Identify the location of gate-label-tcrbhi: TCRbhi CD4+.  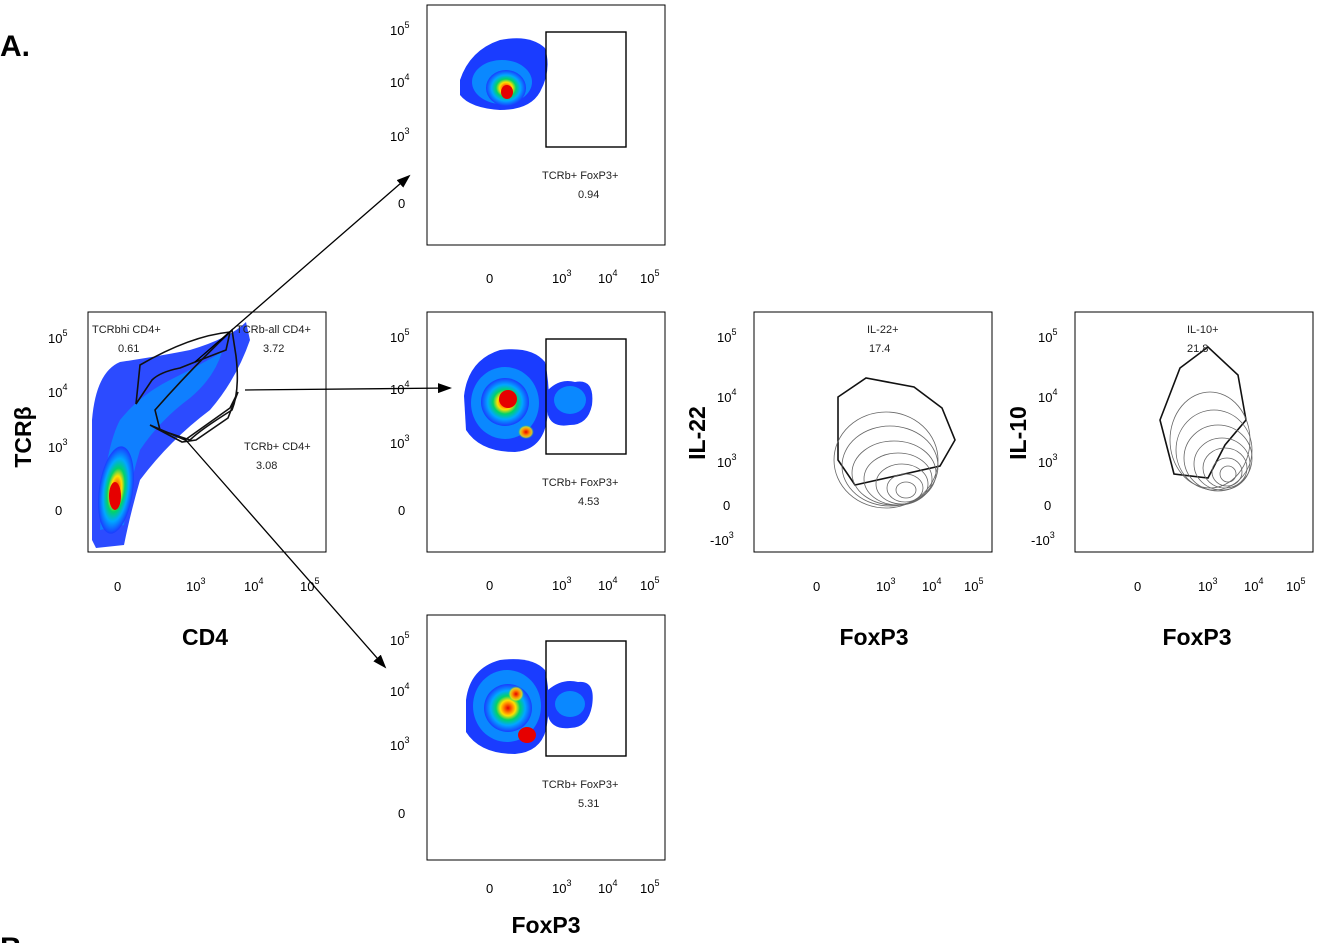
(126, 330).